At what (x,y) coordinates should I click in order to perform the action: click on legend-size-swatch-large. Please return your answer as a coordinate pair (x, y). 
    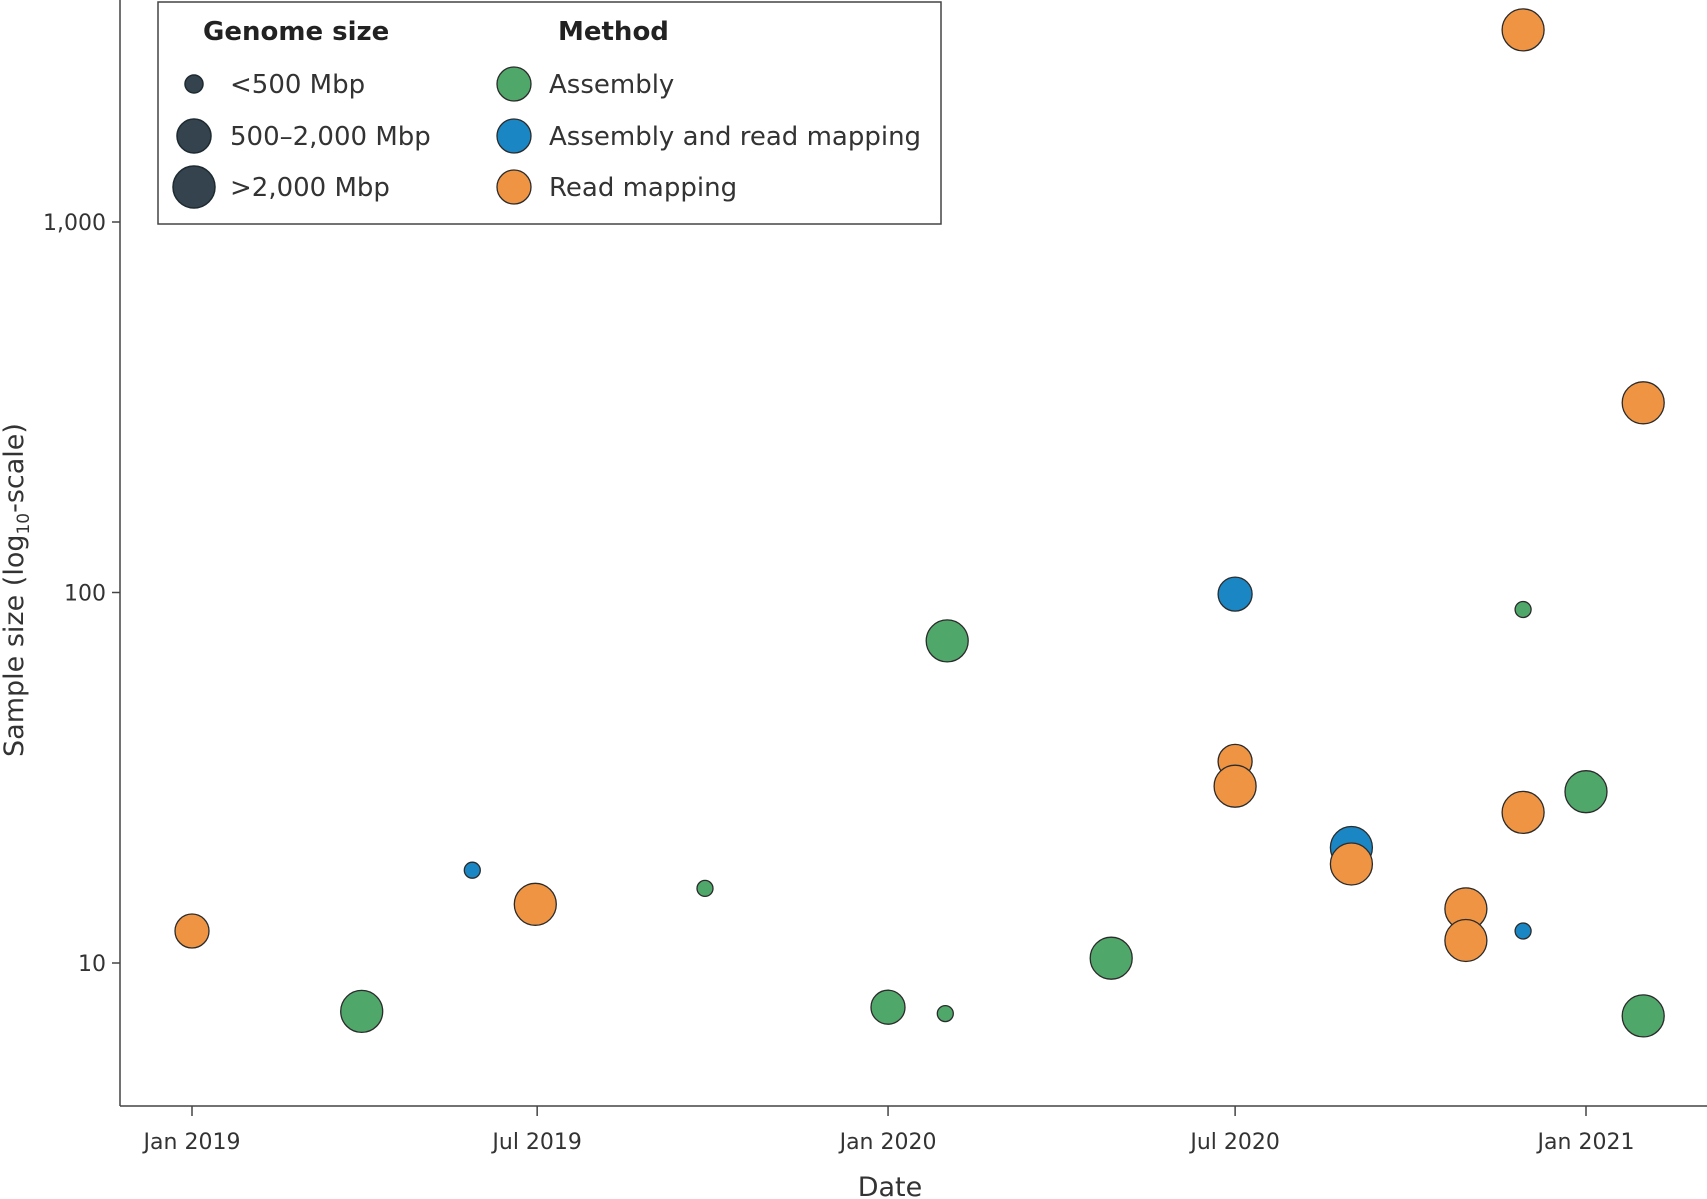
    Looking at the image, I should click on (194, 187).